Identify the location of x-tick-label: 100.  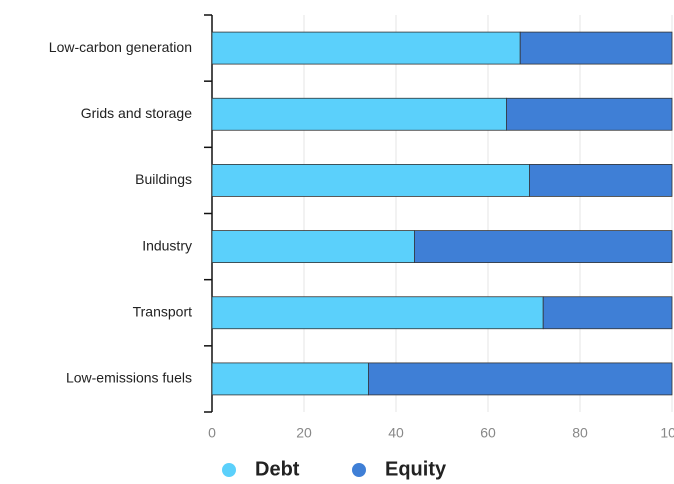
(667, 433).